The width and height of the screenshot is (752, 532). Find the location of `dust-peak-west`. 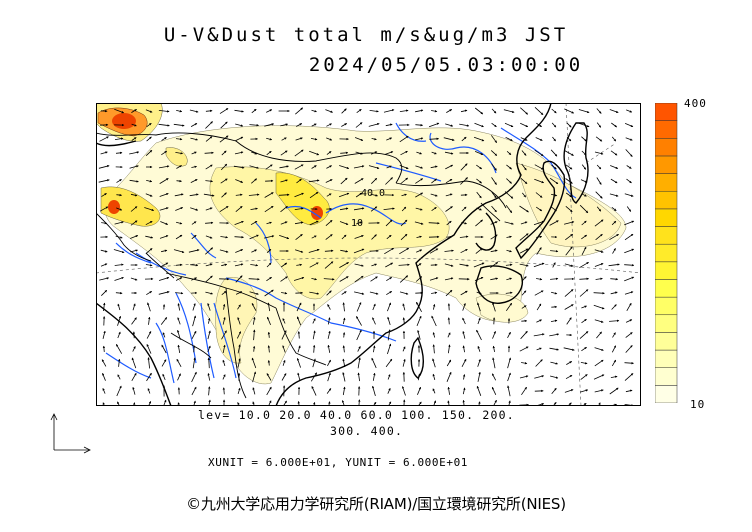

dust-peak-west is located at coordinates (114, 207).